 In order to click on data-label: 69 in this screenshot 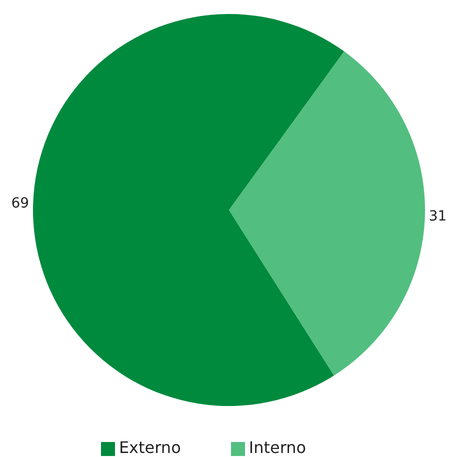, I will do `click(20, 204)`.